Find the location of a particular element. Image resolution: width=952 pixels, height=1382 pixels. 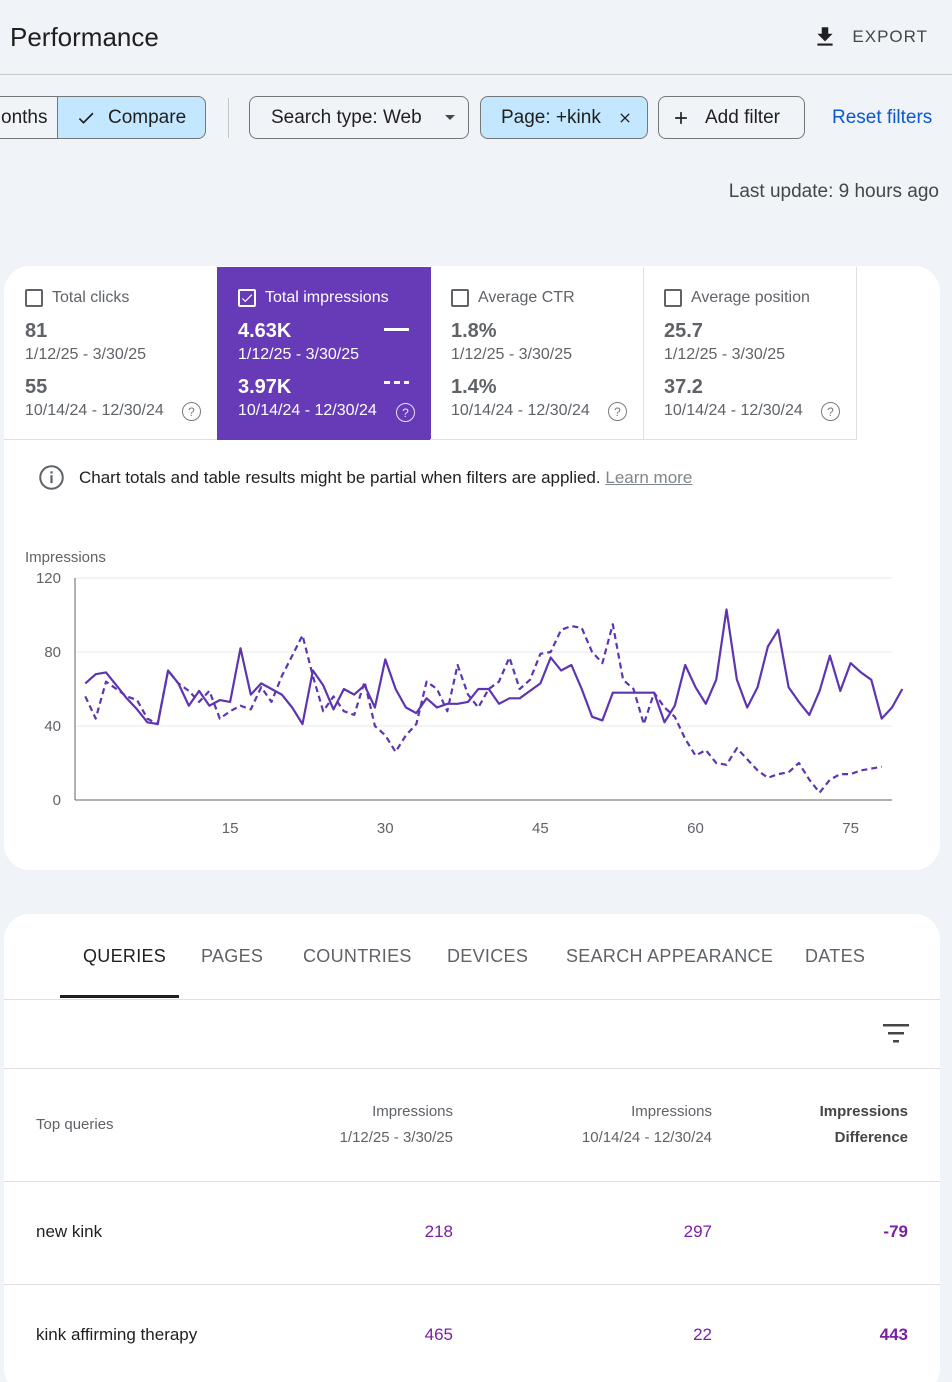

x-tick-label: 30 is located at coordinates (385, 828).